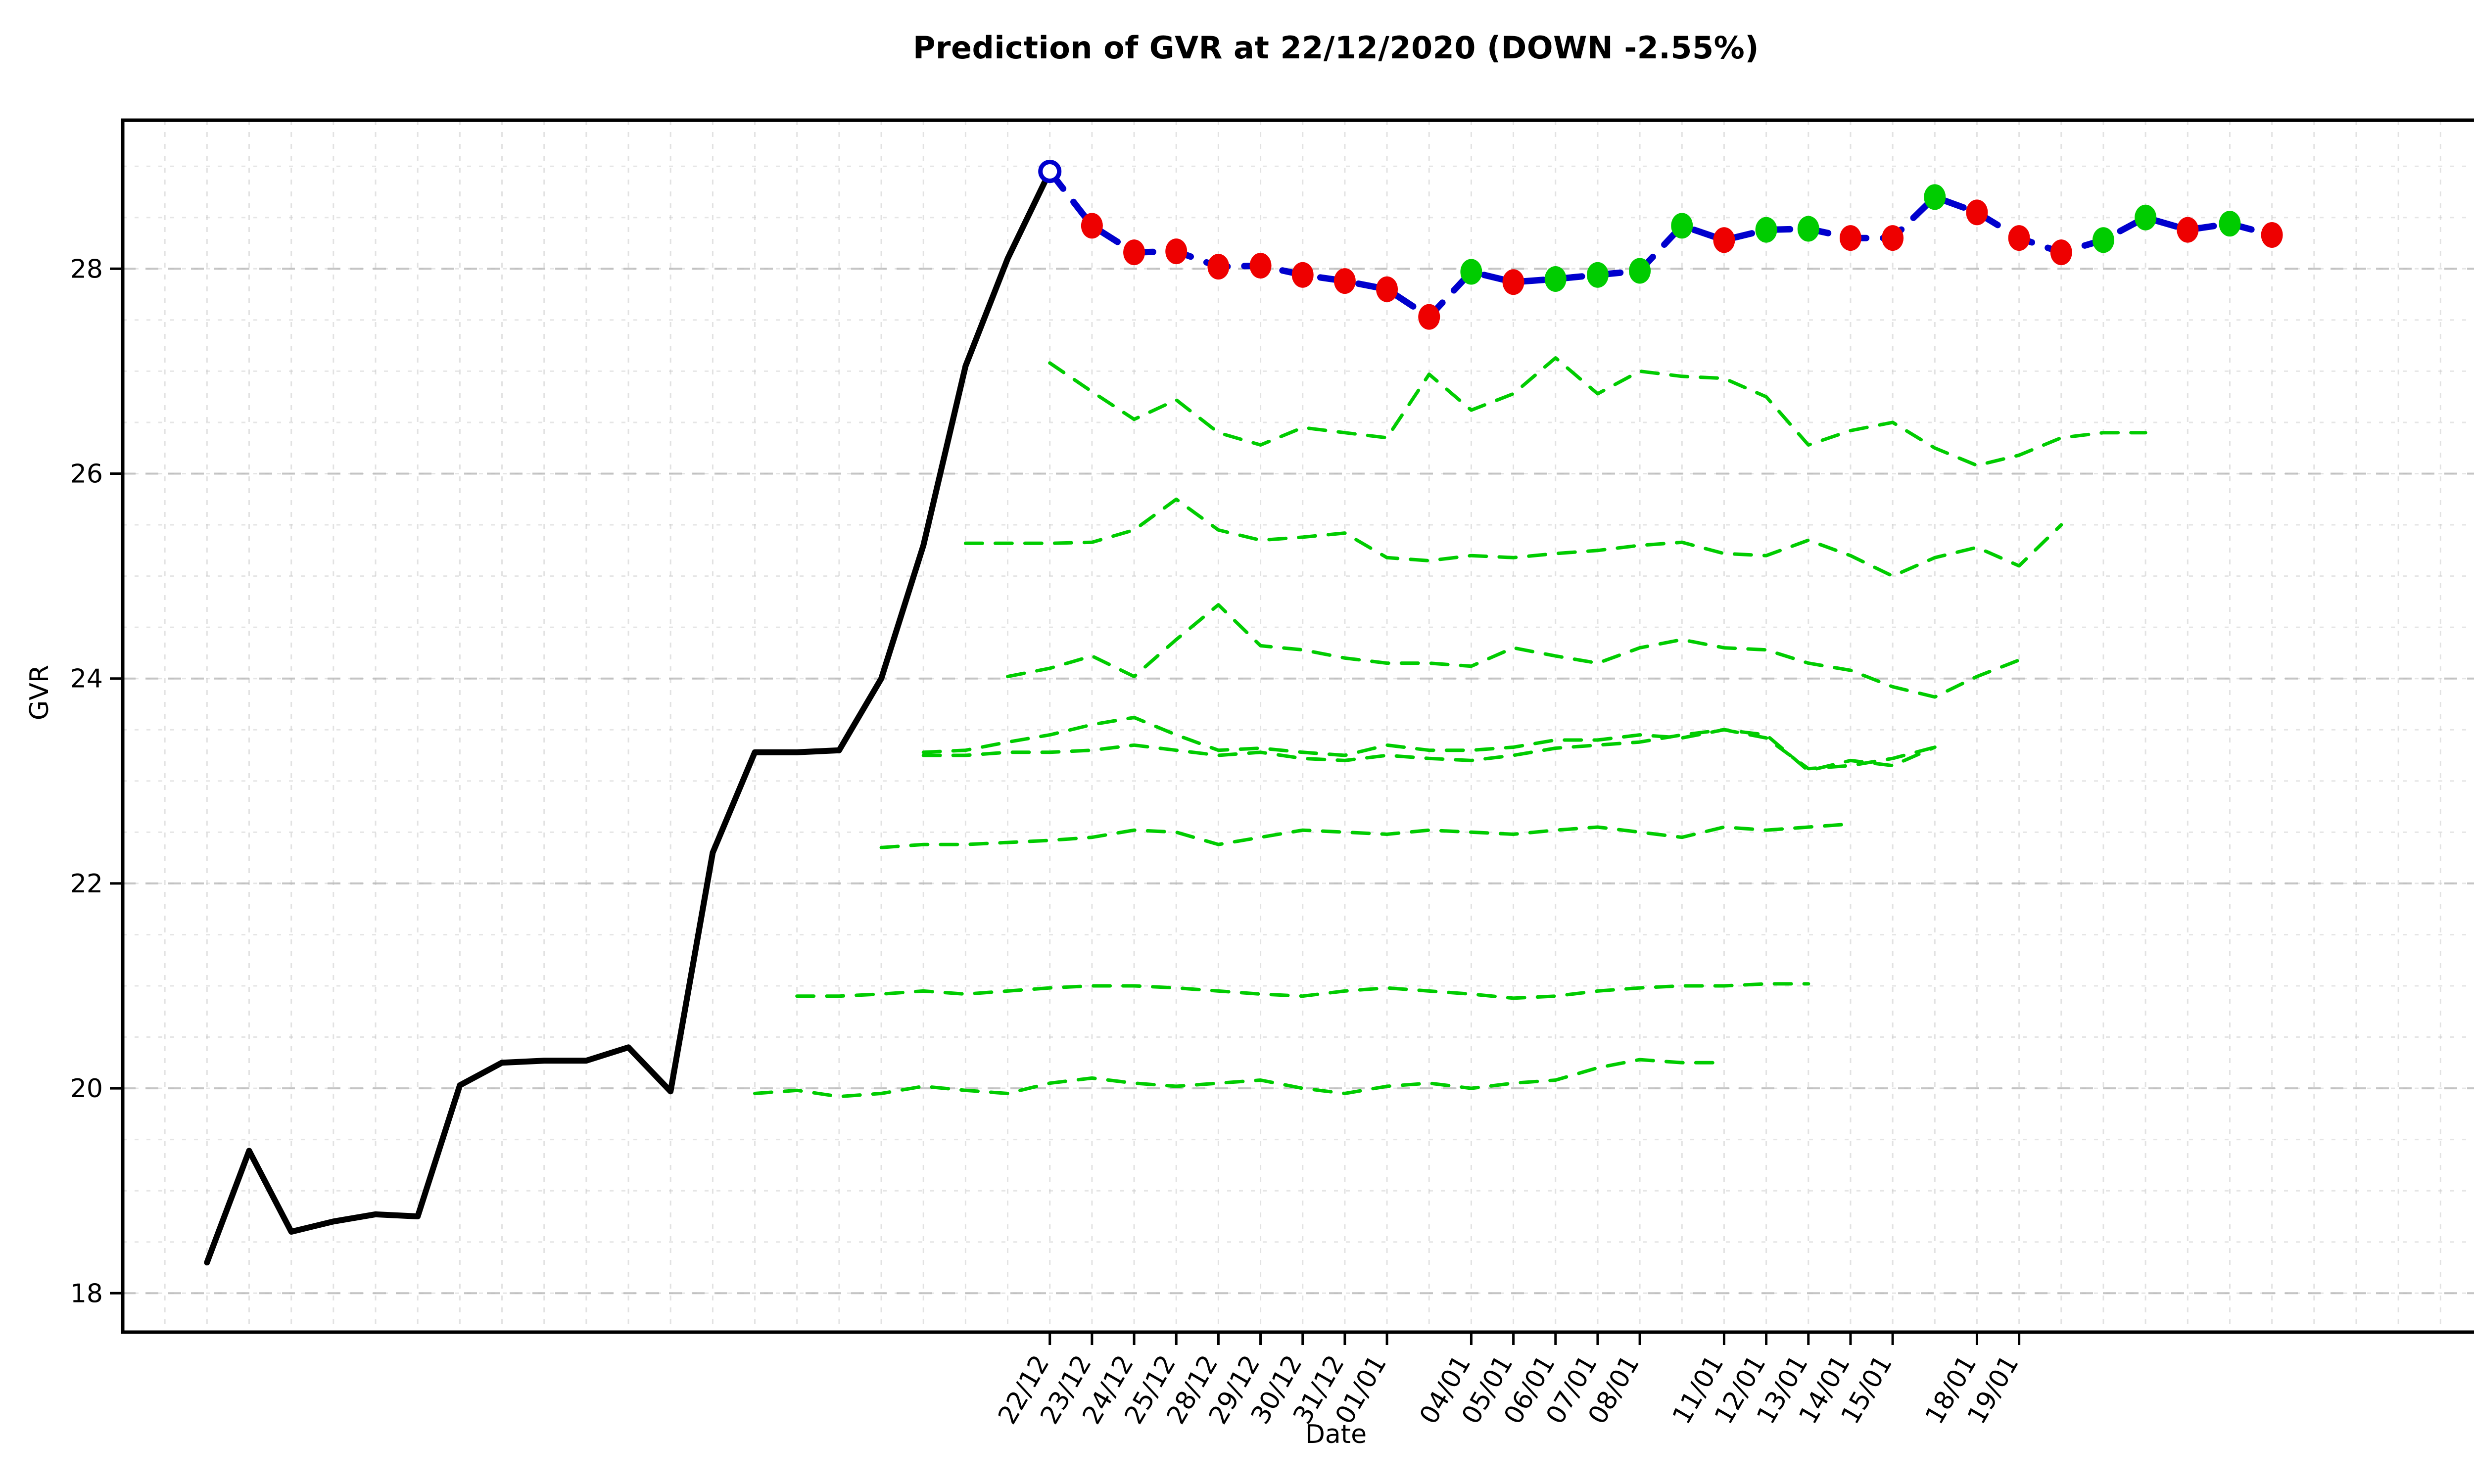  I want to click on y-tick-label: 24, so click(87, 679).